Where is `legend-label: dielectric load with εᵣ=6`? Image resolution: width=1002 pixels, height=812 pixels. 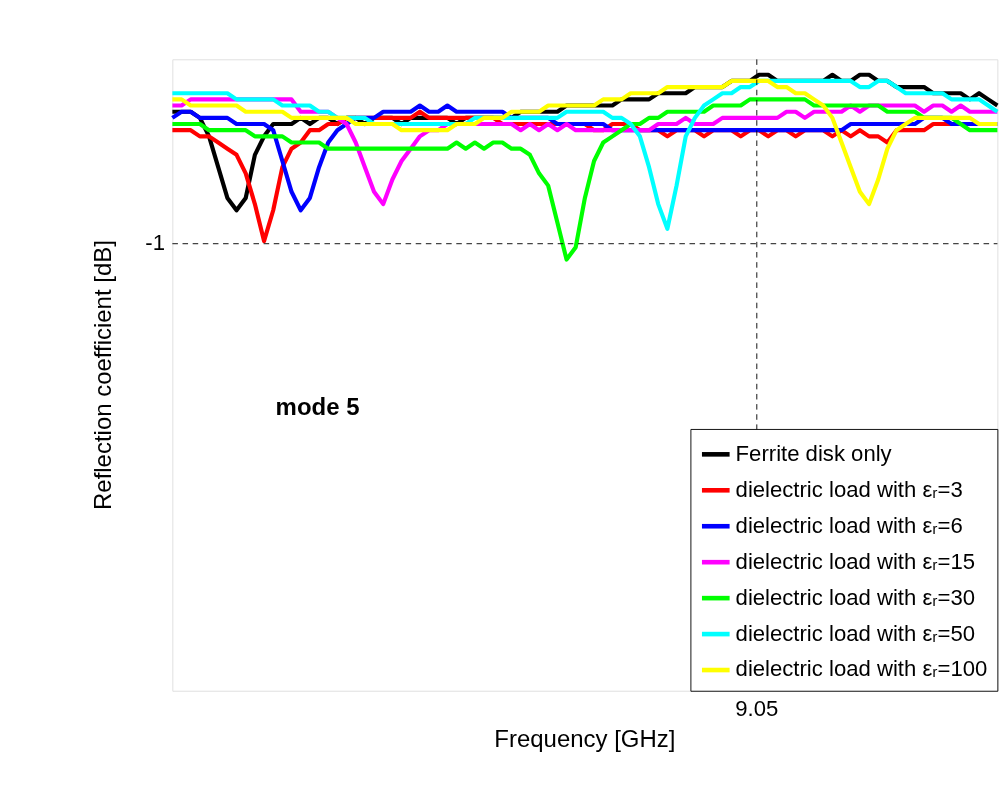
legend-label: dielectric load with εᵣ=6 is located at coordinates (849, 525).